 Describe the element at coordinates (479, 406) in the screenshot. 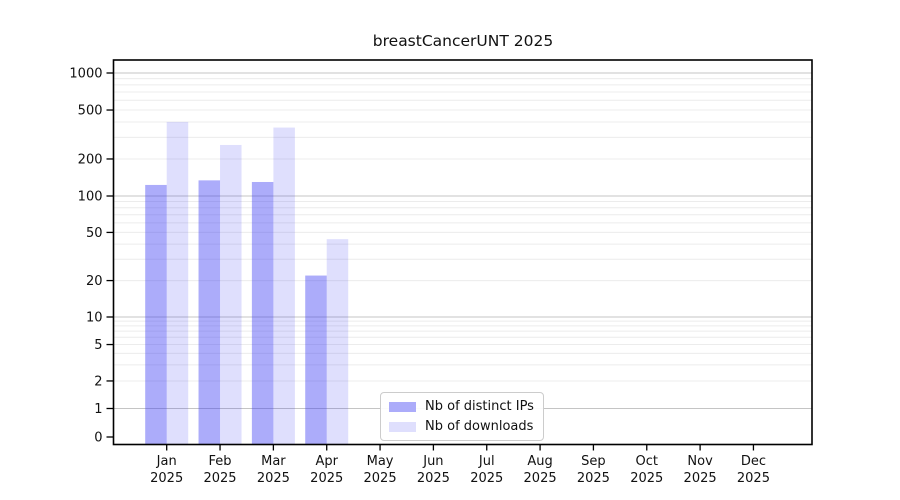

I see `legend-label-distinct-ips: Nb of distinct IPs` at that location.